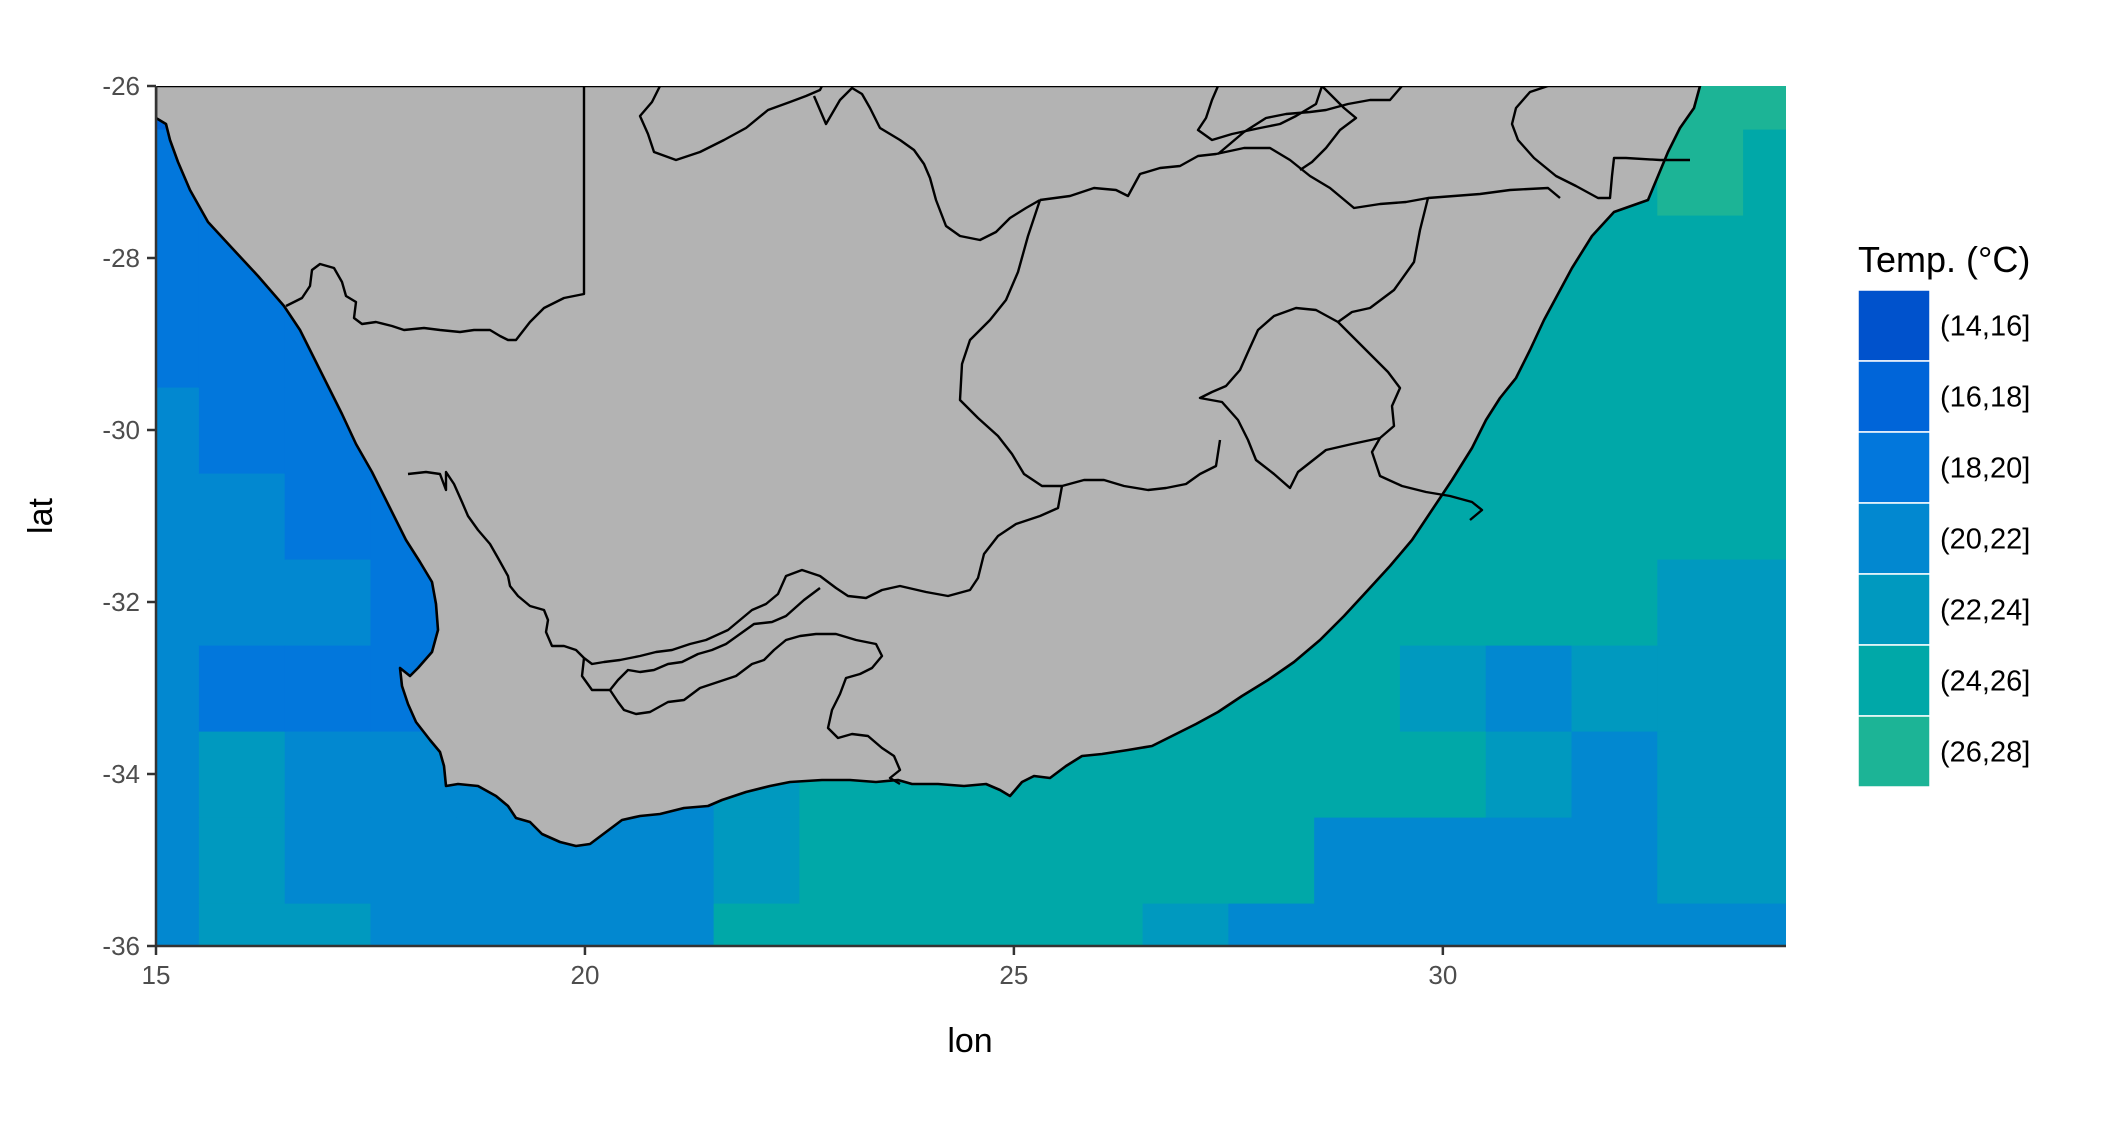  What do you see at coordinates (1300, 398) in the screenshot?
I see `border-lesotho` at bounding box center [1300, 398].